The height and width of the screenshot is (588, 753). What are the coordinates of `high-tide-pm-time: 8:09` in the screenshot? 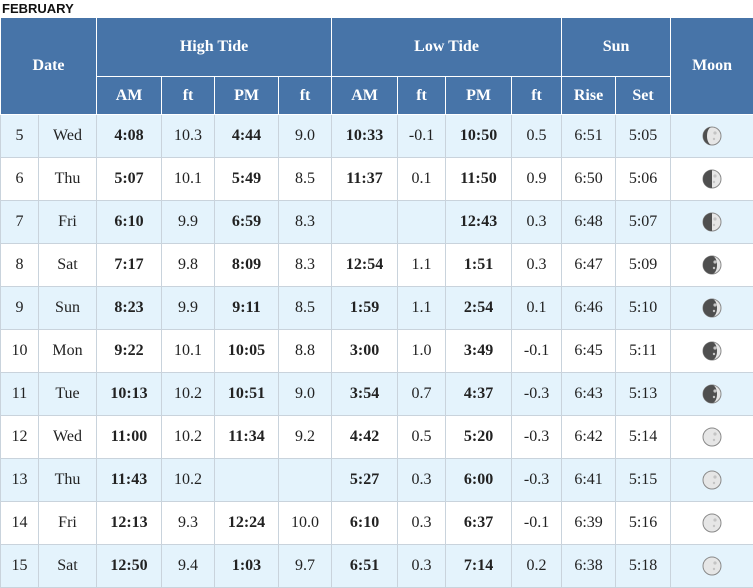 It's located at (247, 265).